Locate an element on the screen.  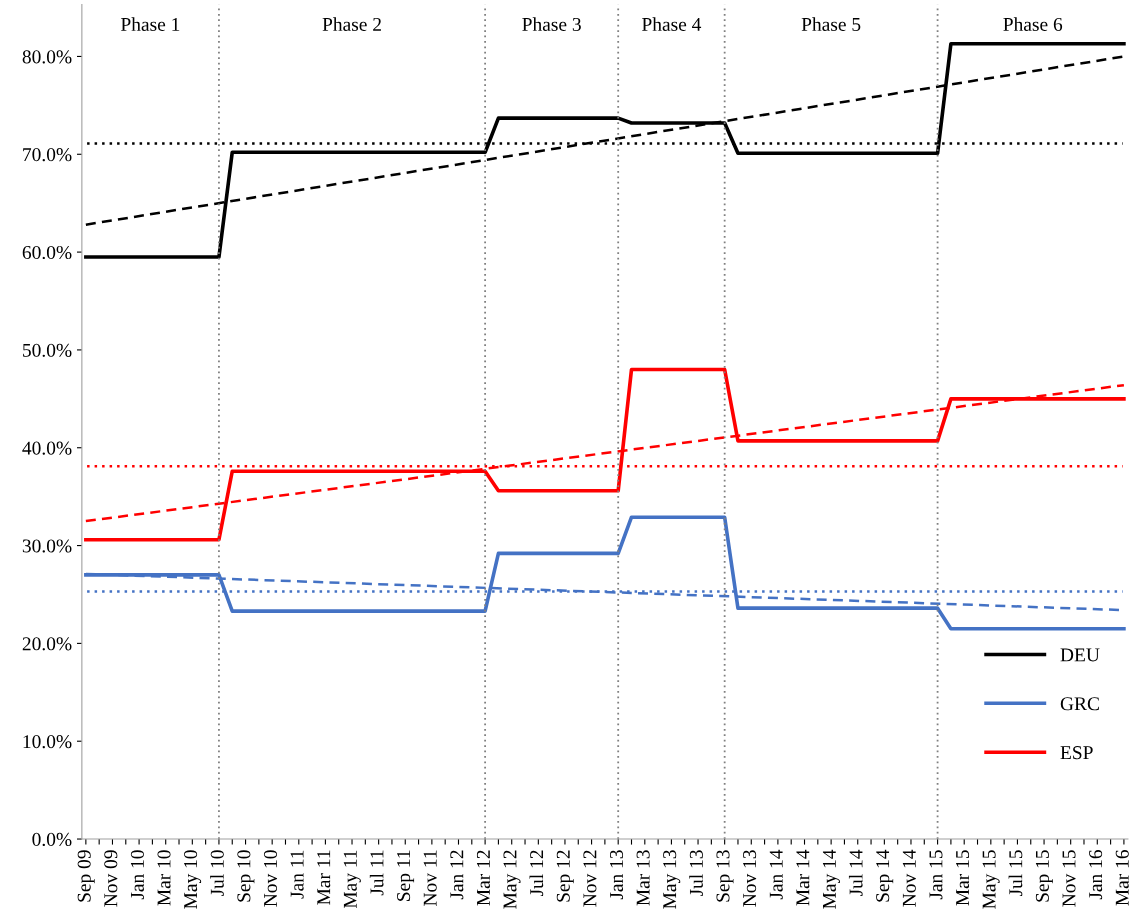
x-tick-label: Mar 10 is located at coordinates (164, 878).